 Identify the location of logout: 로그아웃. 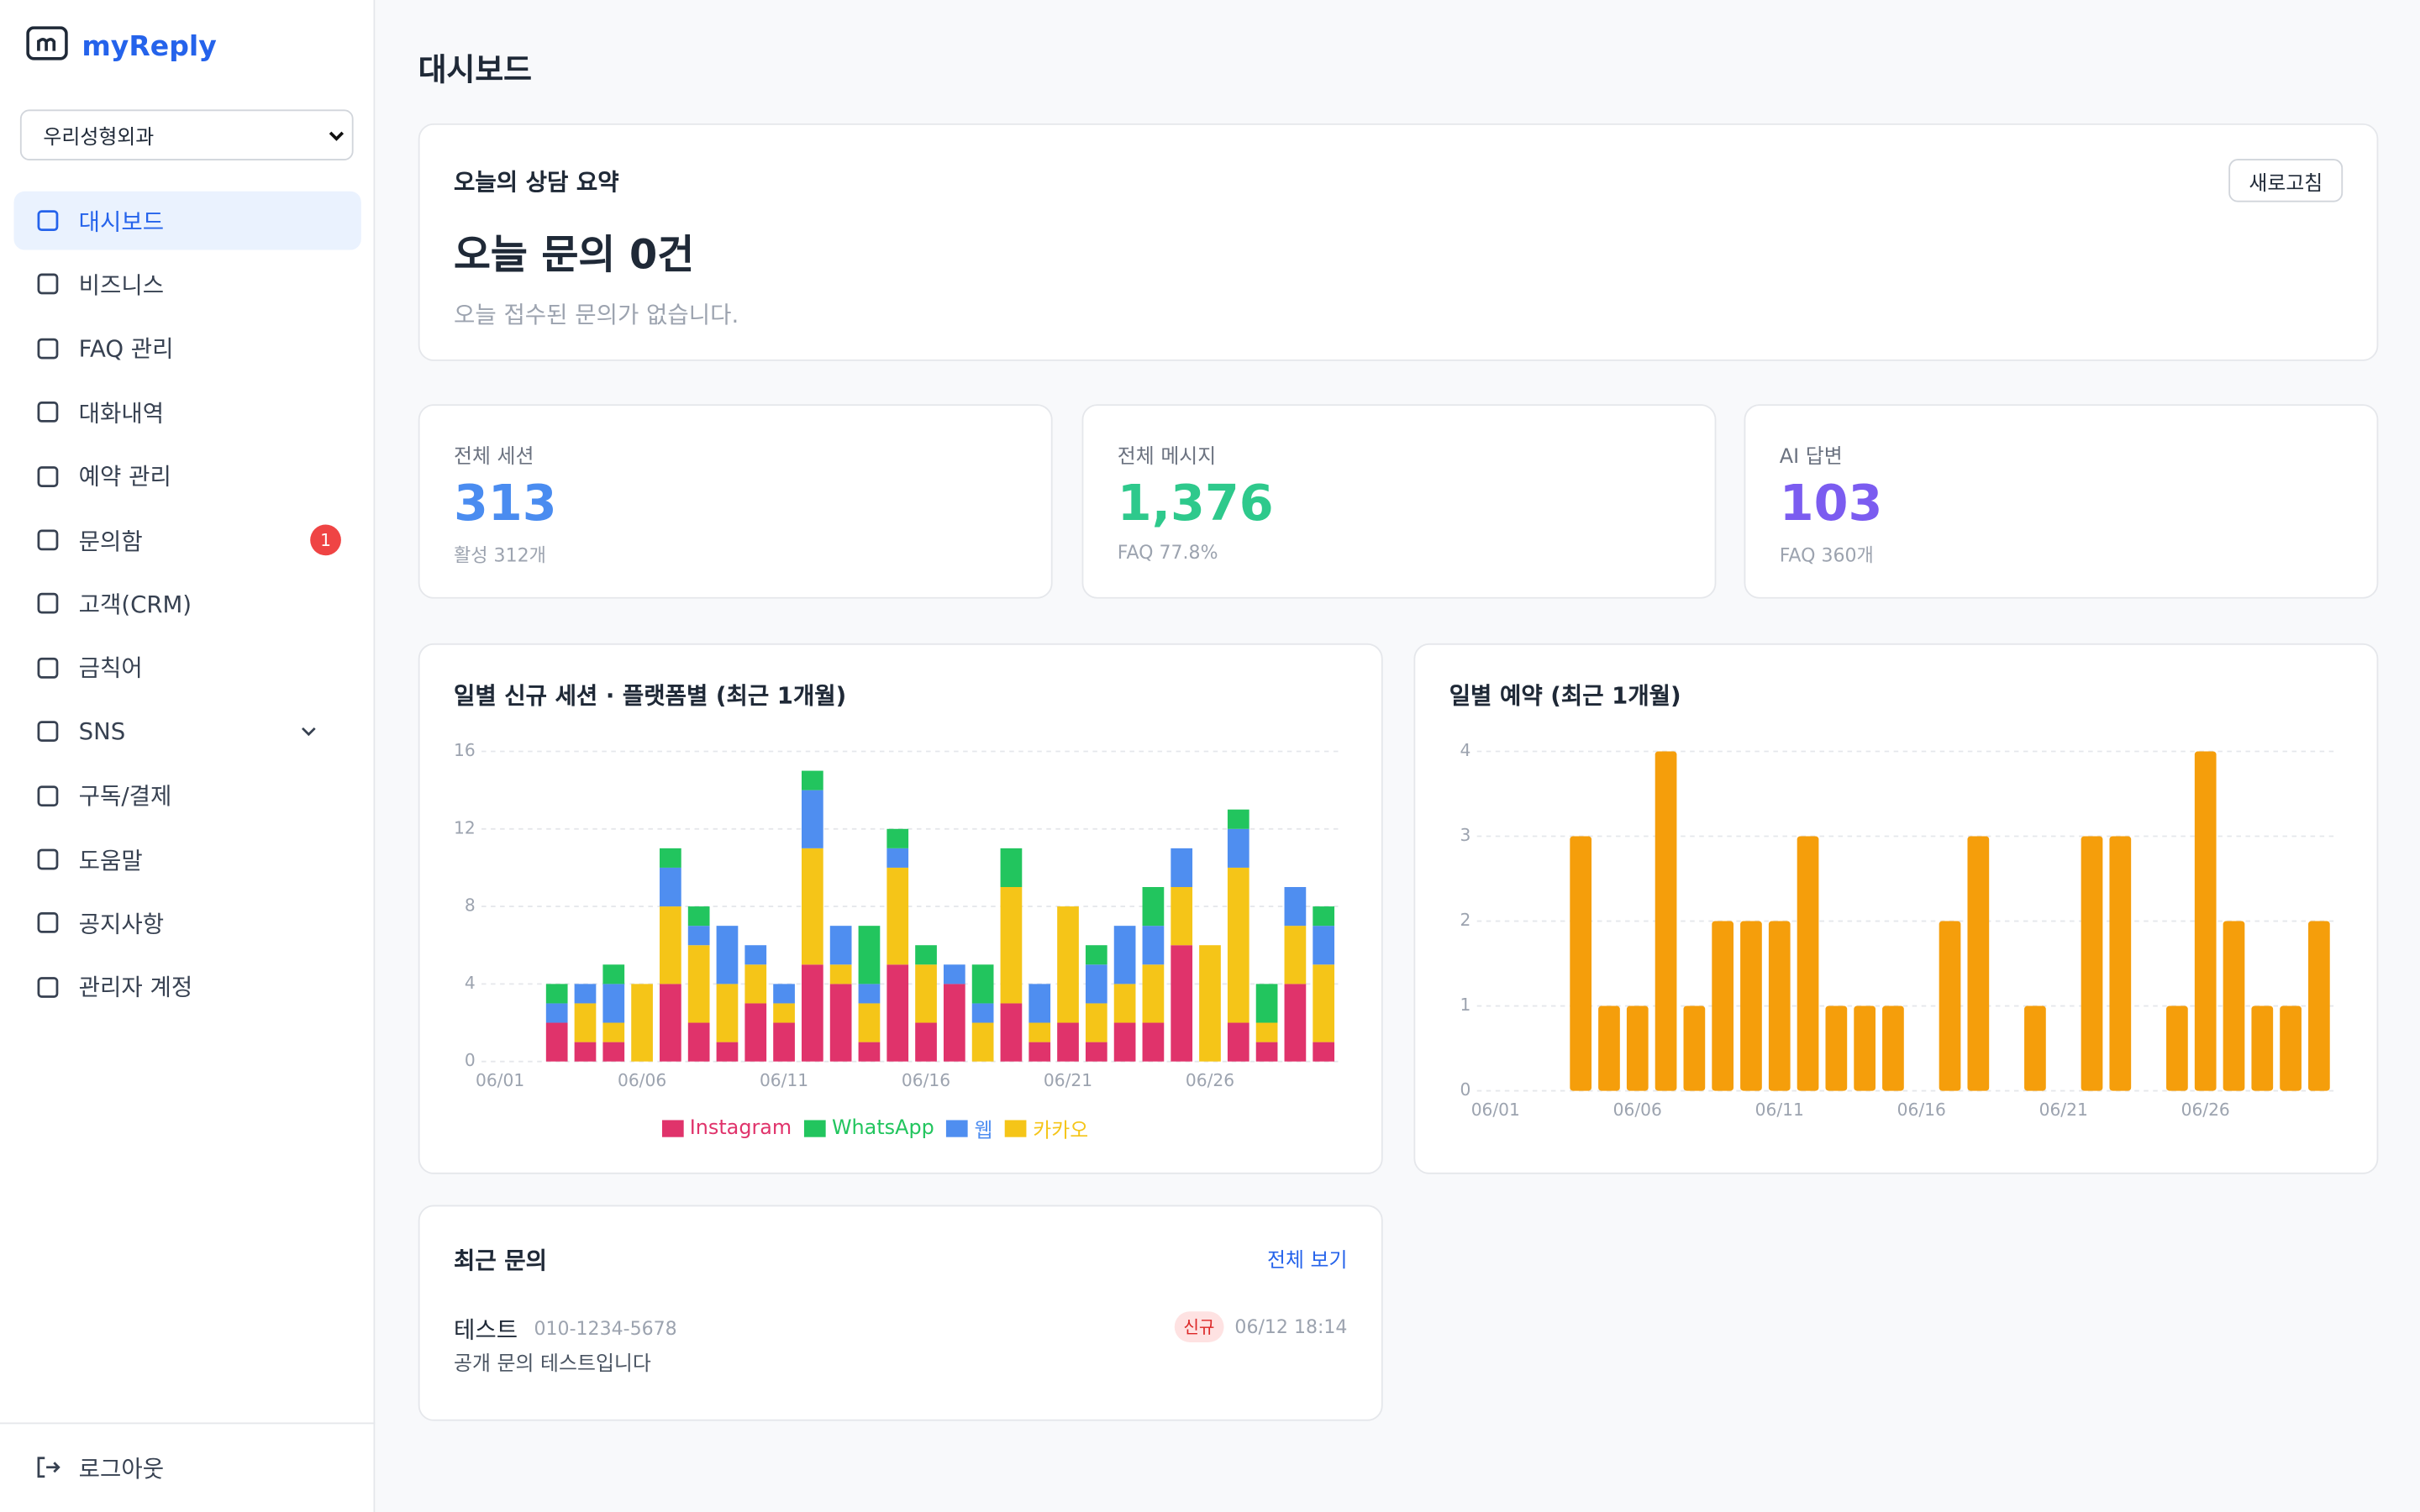
(187, 1467).